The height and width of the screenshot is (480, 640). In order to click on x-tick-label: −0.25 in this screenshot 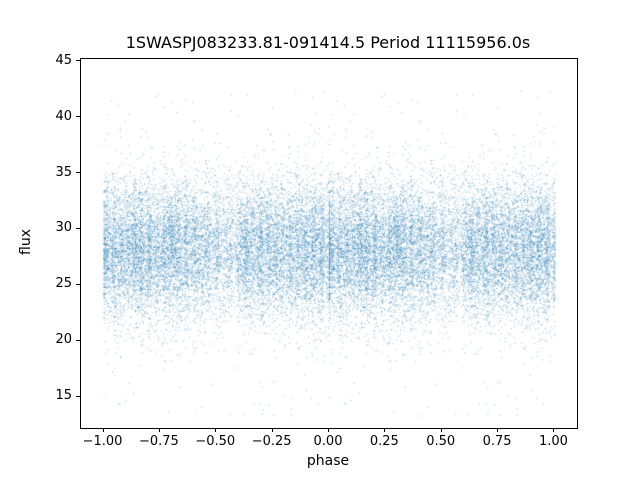, I will do `click(271, 441)`.